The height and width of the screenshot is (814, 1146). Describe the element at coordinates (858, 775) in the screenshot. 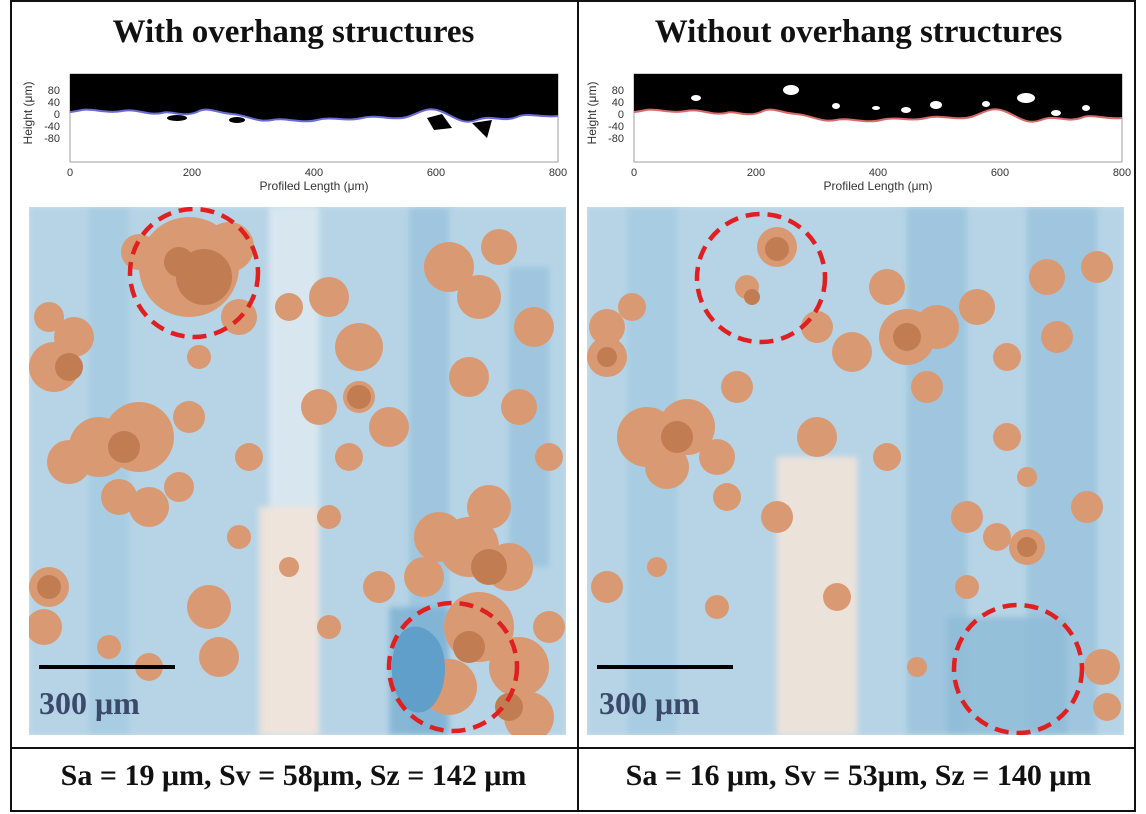

I see `roughness-metrics-right: Sa = 16 μm, Sv = 53μm, Sz = 140 μm` at that location.